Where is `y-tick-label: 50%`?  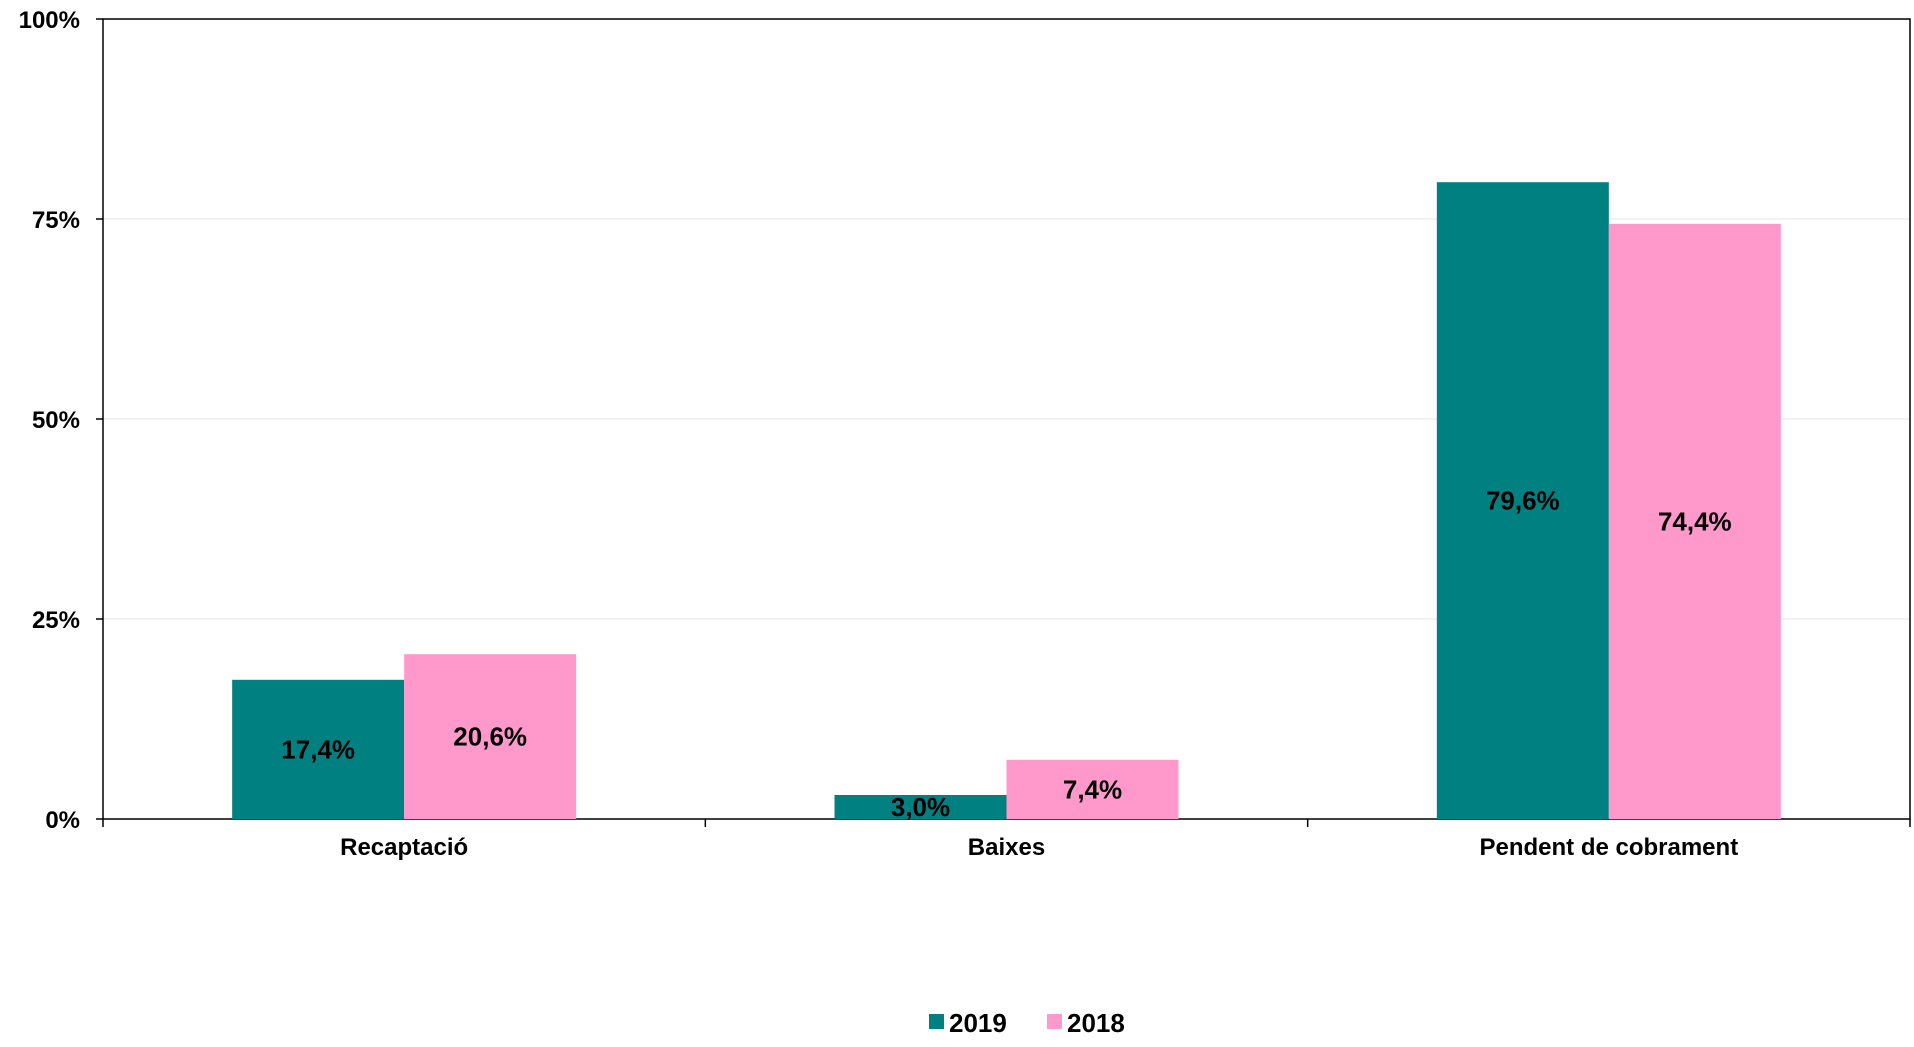
y-tick-label: 50% is located at coordinates (56, 420).